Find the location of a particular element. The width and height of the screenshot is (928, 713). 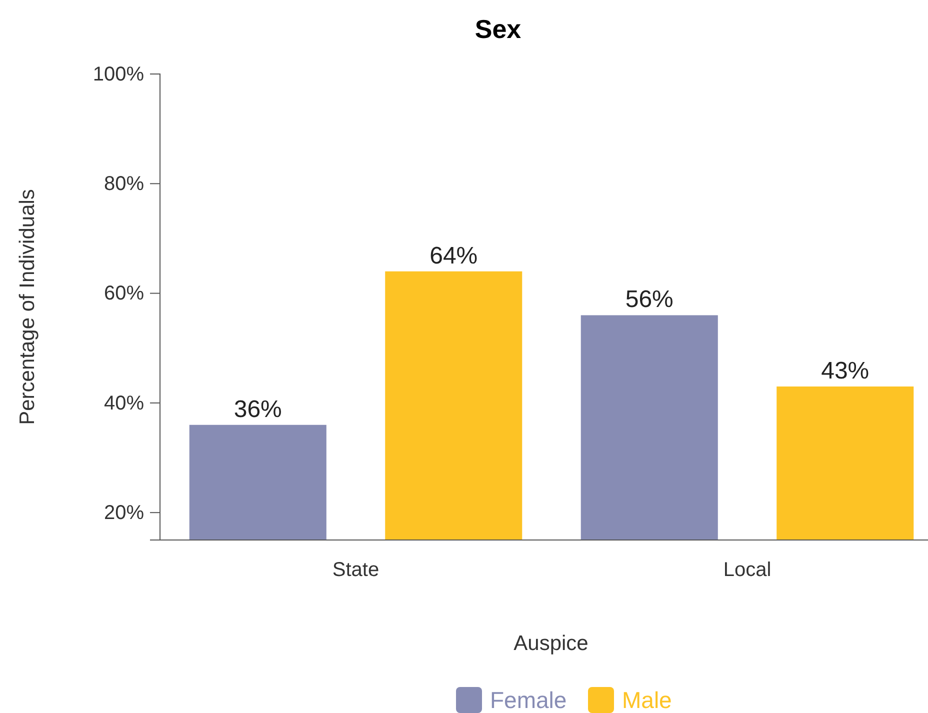

y-axis-title: Percentage of Individuals is located at coordinates (27, 307).